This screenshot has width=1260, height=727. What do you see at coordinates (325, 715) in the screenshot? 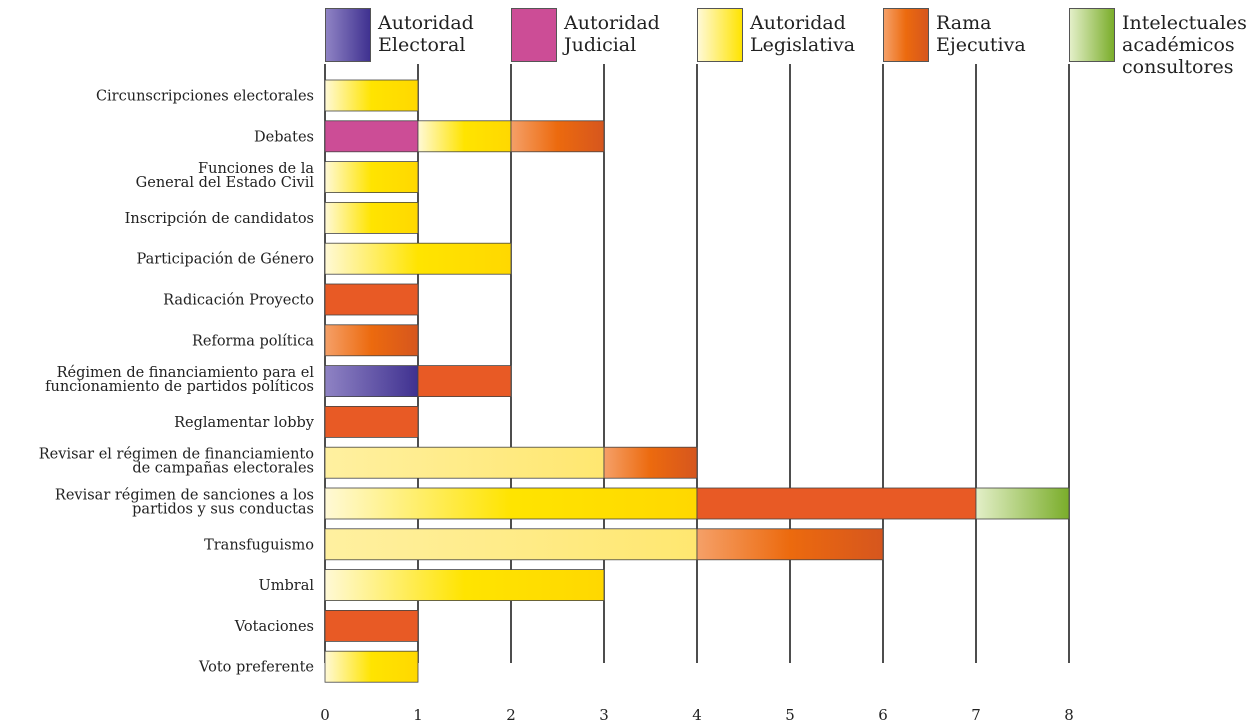
I see `x-tick-label: 0` at bounding box center [325, 715].